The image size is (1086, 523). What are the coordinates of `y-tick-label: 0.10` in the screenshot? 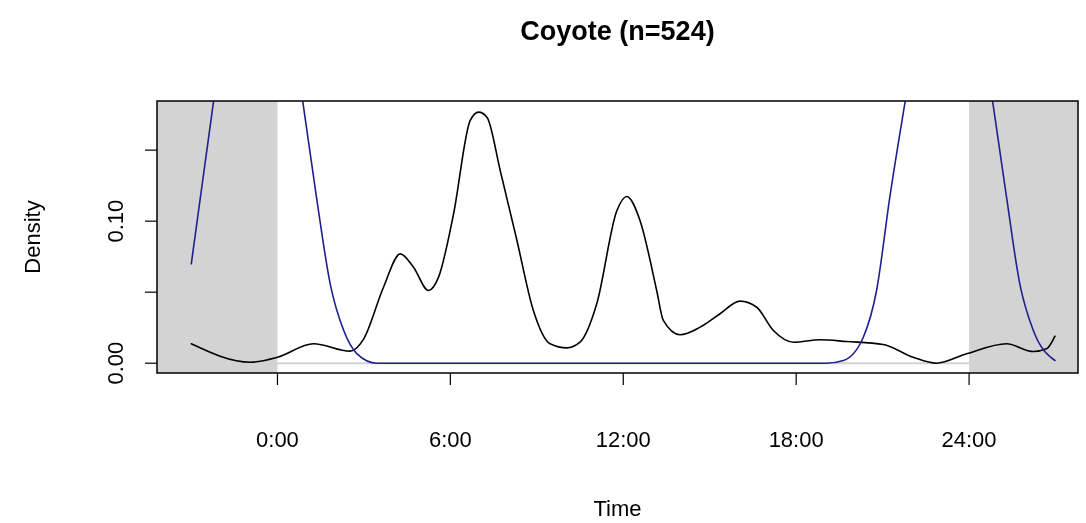 It's located at (115, 221).